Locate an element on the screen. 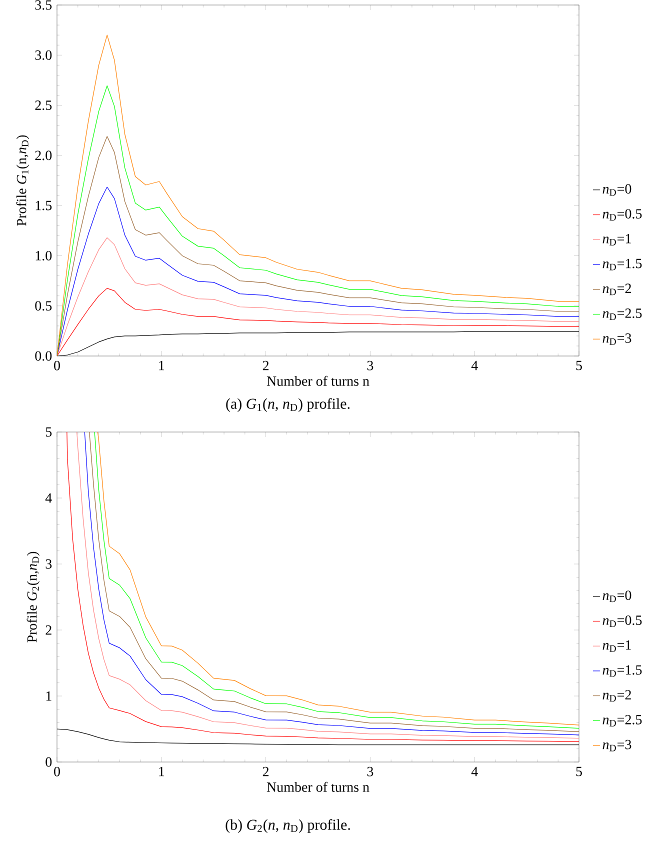 The height and width of the screenshot is (850, 665). y-tick-label: 1.5 is located at coordinates (44, 205).